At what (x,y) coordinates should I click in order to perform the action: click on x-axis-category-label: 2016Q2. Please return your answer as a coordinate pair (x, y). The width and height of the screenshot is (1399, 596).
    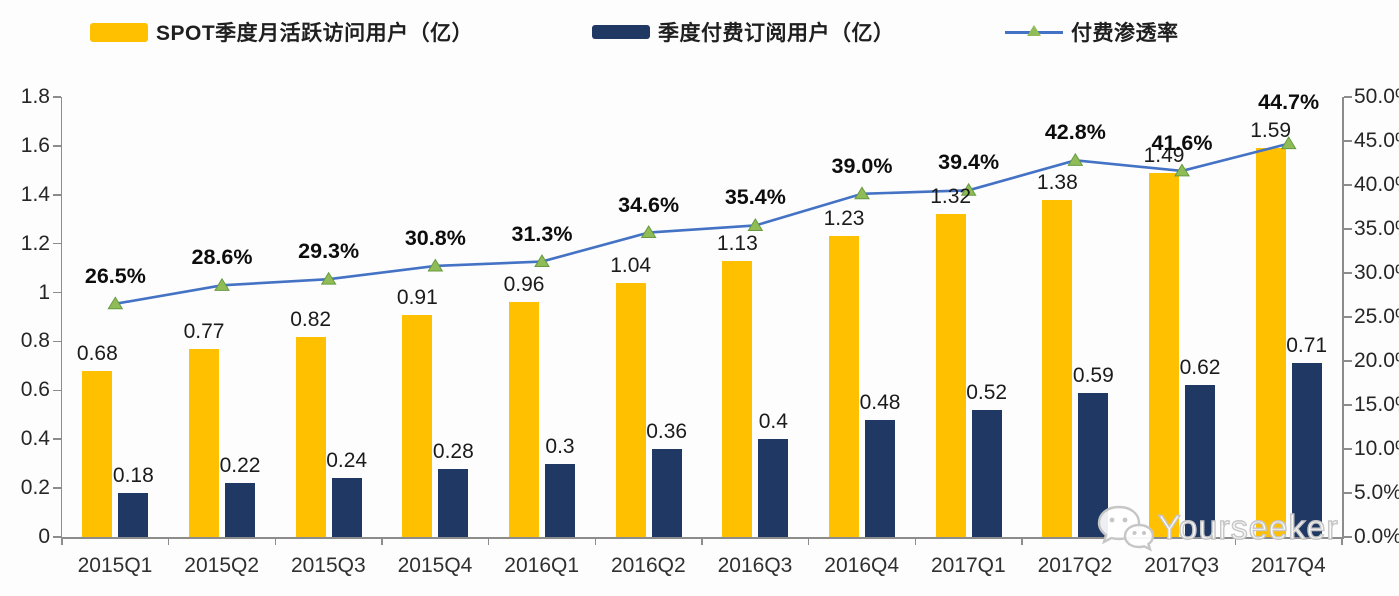
    Looking at the image, I should click on (648, 565).